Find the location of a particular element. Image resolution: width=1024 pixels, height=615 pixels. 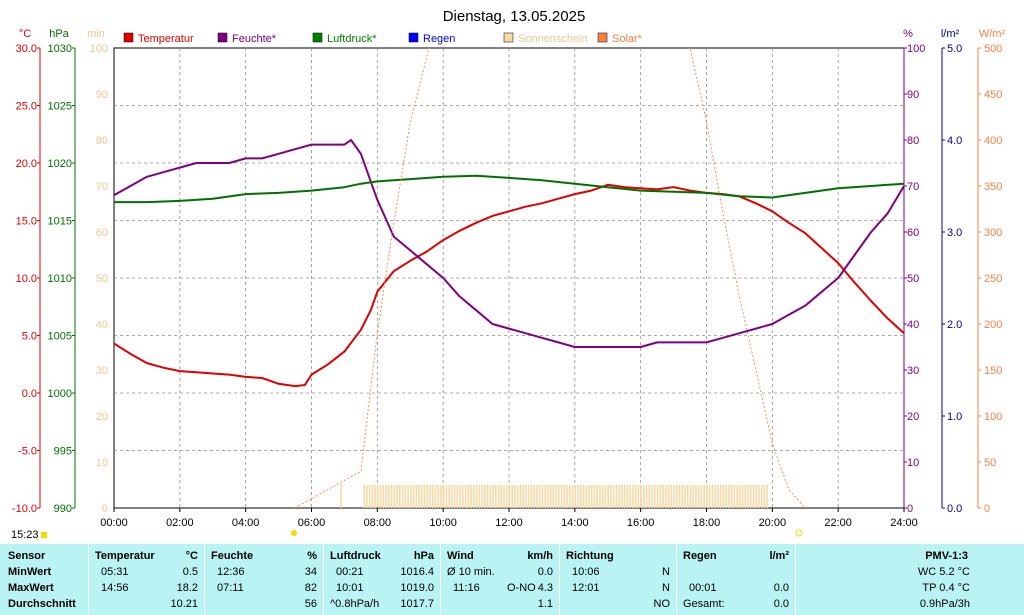

sunshine-tick-label: 90 is located at coordinates (102, 95).